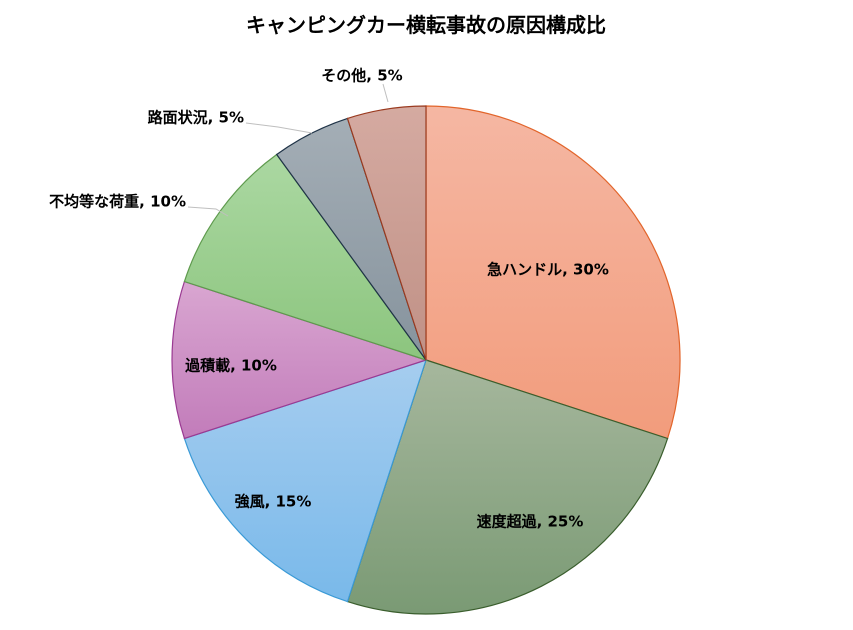 This screenshot has height=630, width=853. I want to click on slice-label: その他, 5%, so click(361, 76).